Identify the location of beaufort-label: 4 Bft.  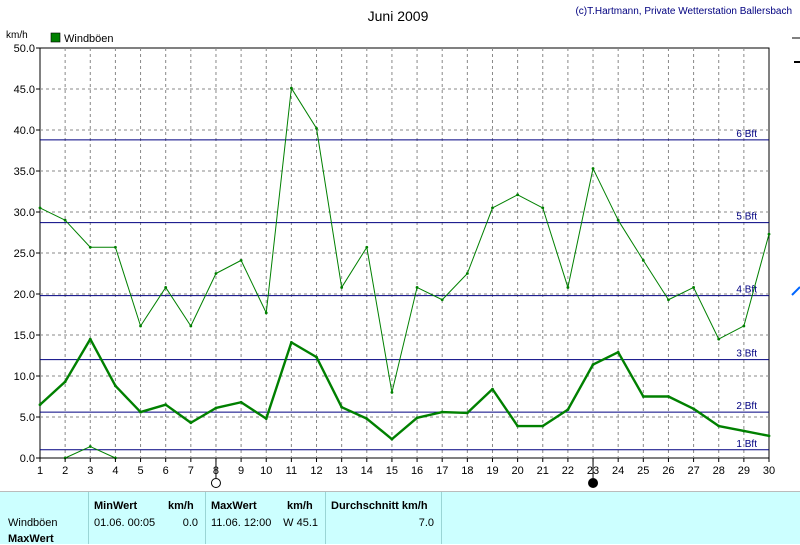
(746, 290).